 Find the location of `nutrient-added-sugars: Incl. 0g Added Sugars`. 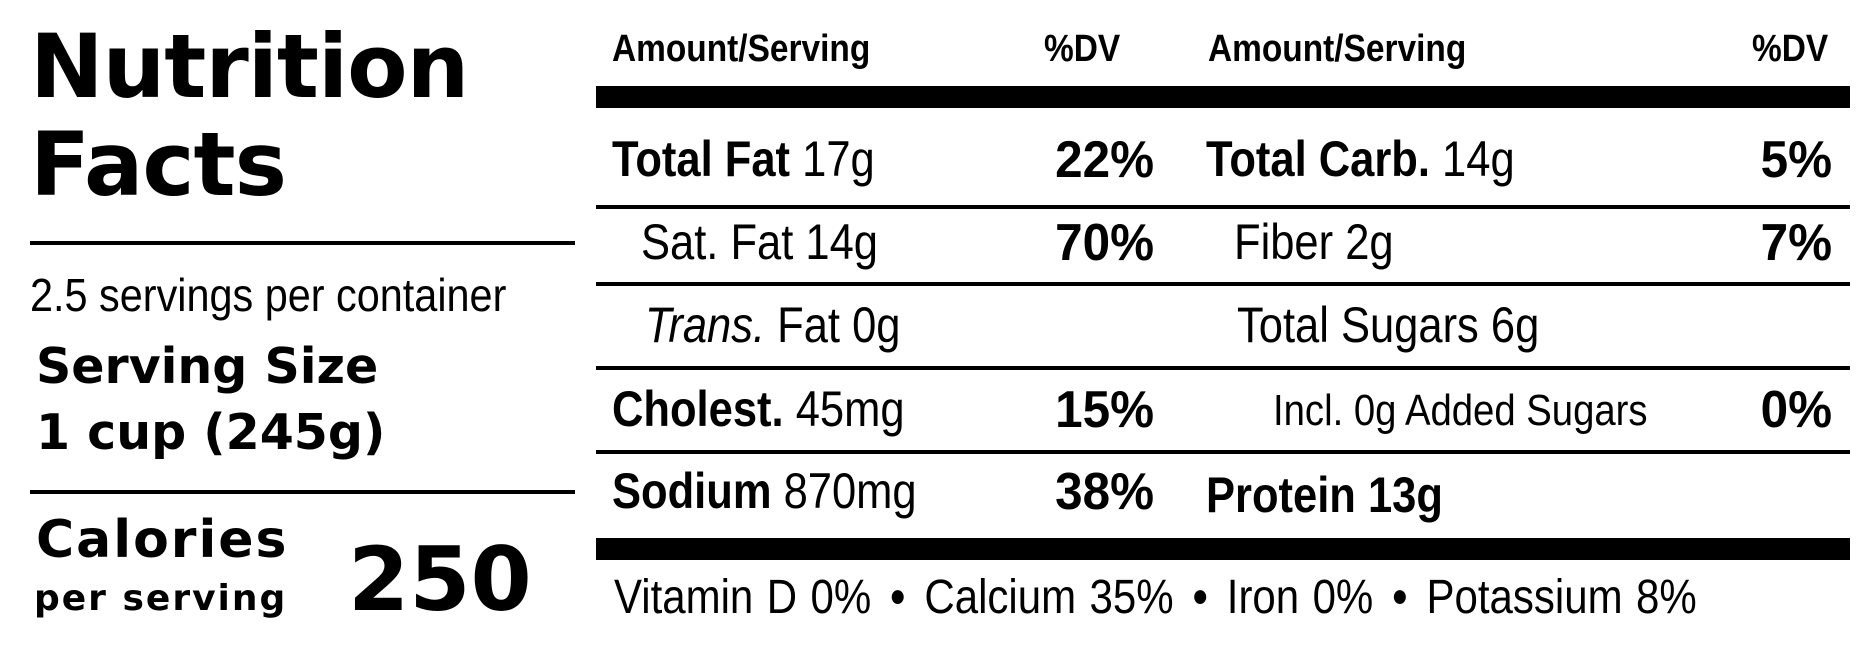

nutrient-added-sugars: Incl. 0g Added Sugars is located at coordinates (1460, 411).